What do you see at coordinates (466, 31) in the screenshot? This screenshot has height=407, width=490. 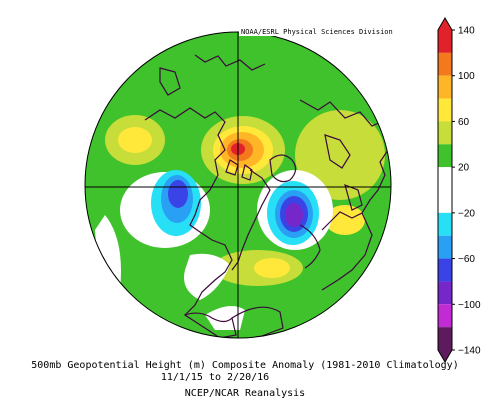 I see `colorbar-tick-label-0: 140` at bounding box center [466, 31].